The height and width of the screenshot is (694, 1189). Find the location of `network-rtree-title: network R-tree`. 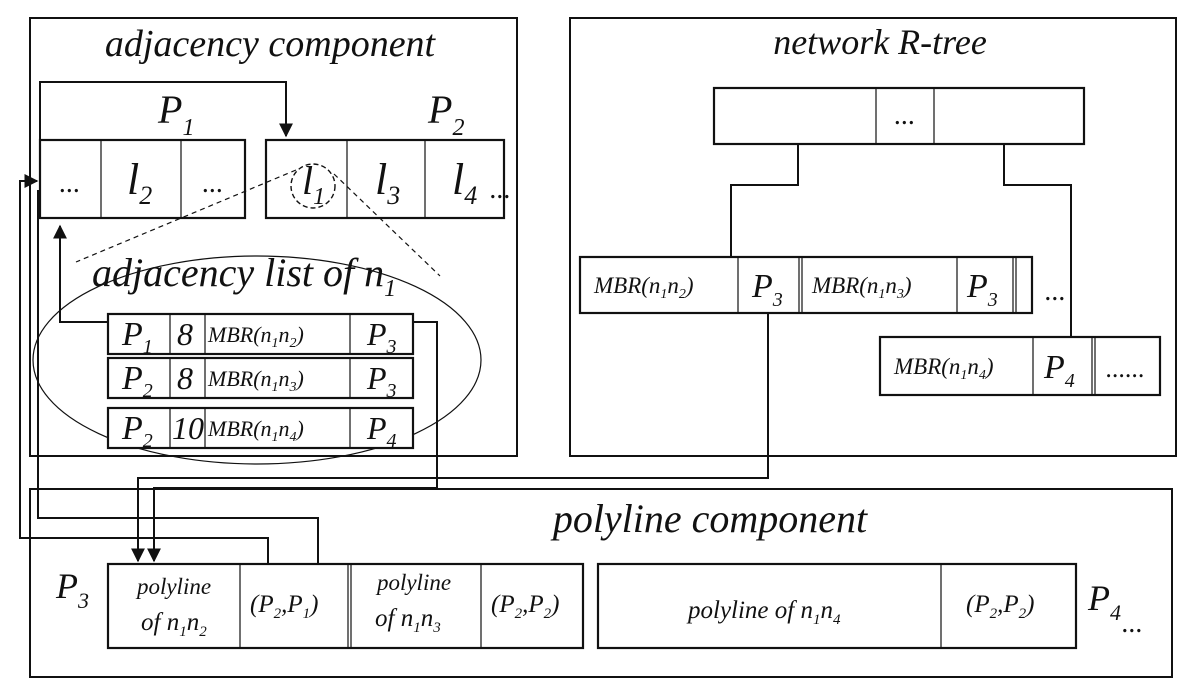

network-rtree-title: network R-tree is located at coordinates (880, 42).